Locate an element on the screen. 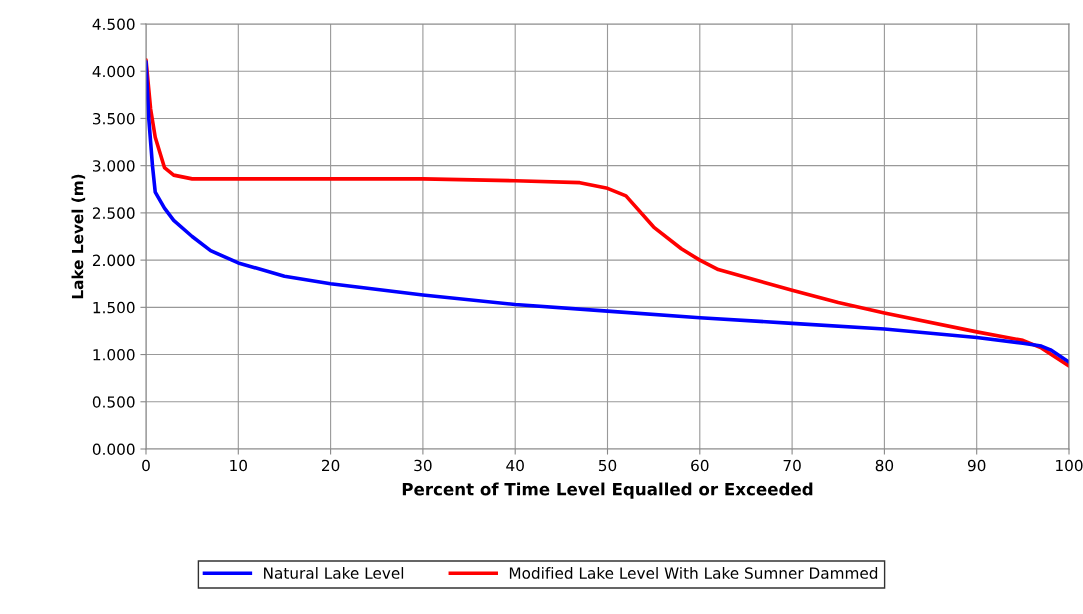  x-tick-label: 0 is located at coordinates (146, 465).